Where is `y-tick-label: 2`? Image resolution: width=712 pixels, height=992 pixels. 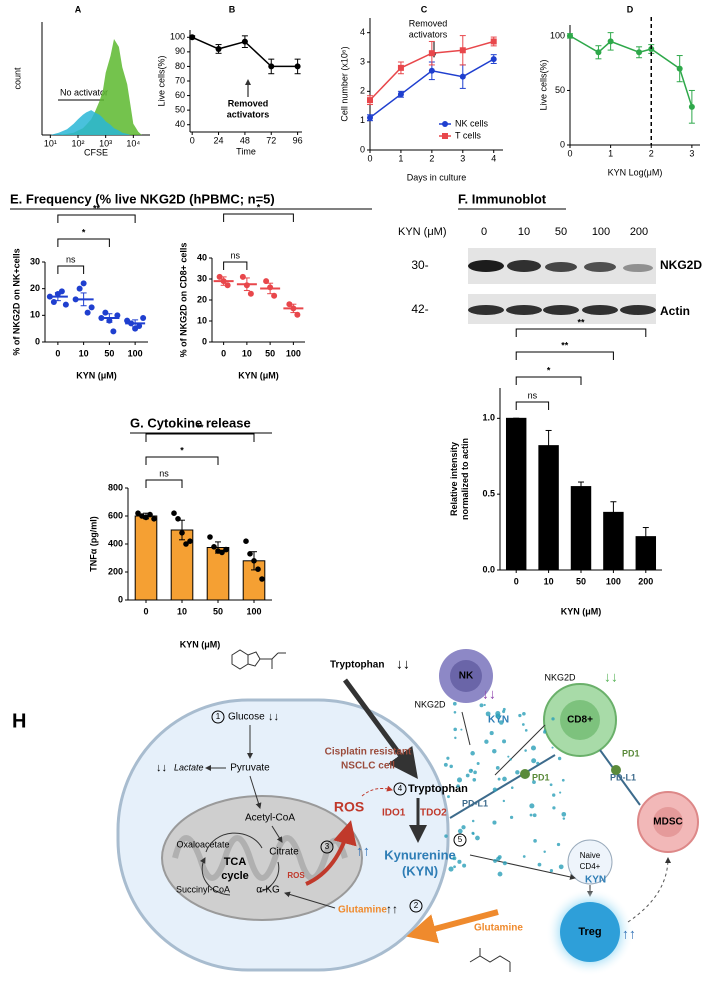
y-tick-label: 2 is located at coordinates (362, 91).